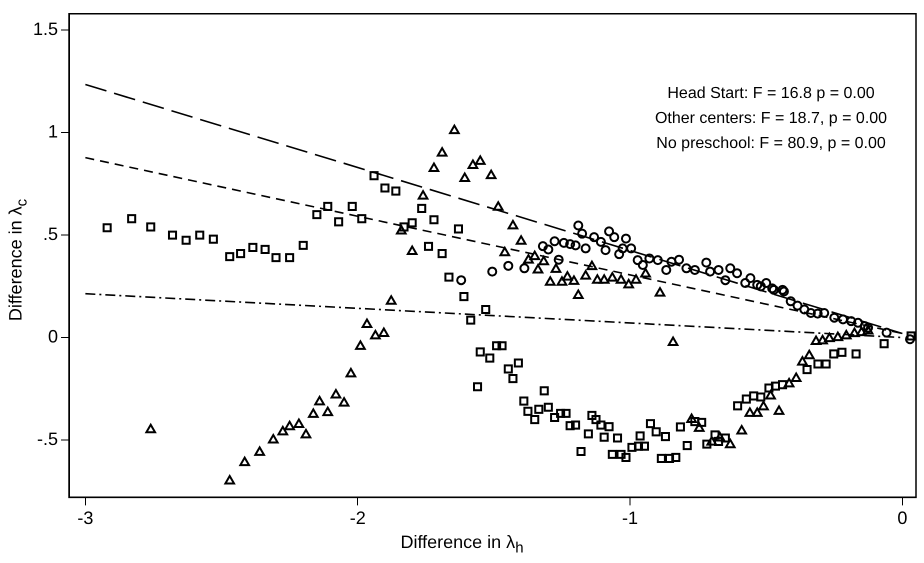 Image resolution: width=924 pixels, height=563 pixels. Describe the element at coordinates (358, 518) in the screenshot. I see `x-tick-label: -2` at that location.